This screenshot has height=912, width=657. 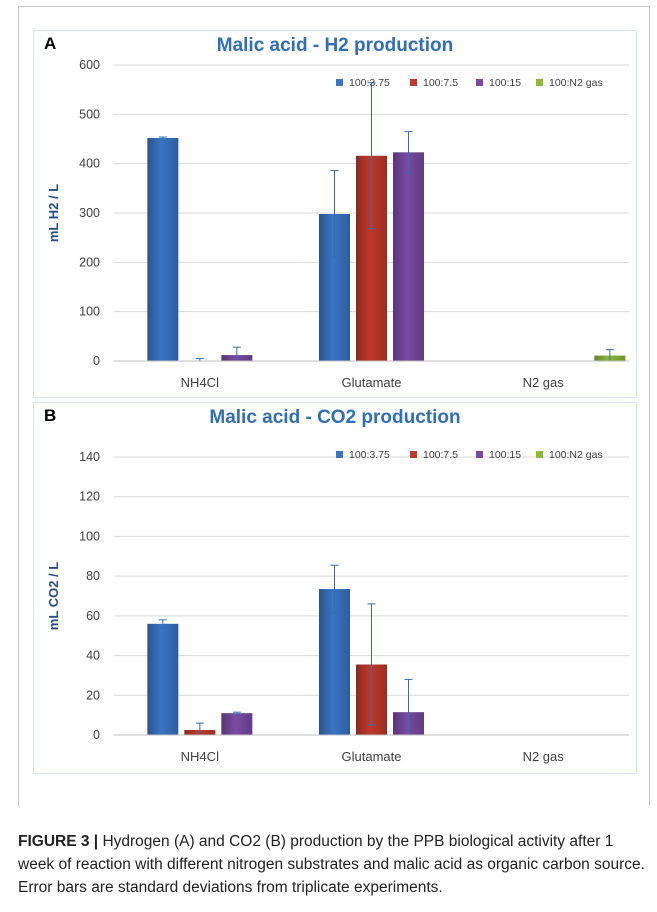 I want to click on y-tick-label: 300, so click(x=89, y=213).